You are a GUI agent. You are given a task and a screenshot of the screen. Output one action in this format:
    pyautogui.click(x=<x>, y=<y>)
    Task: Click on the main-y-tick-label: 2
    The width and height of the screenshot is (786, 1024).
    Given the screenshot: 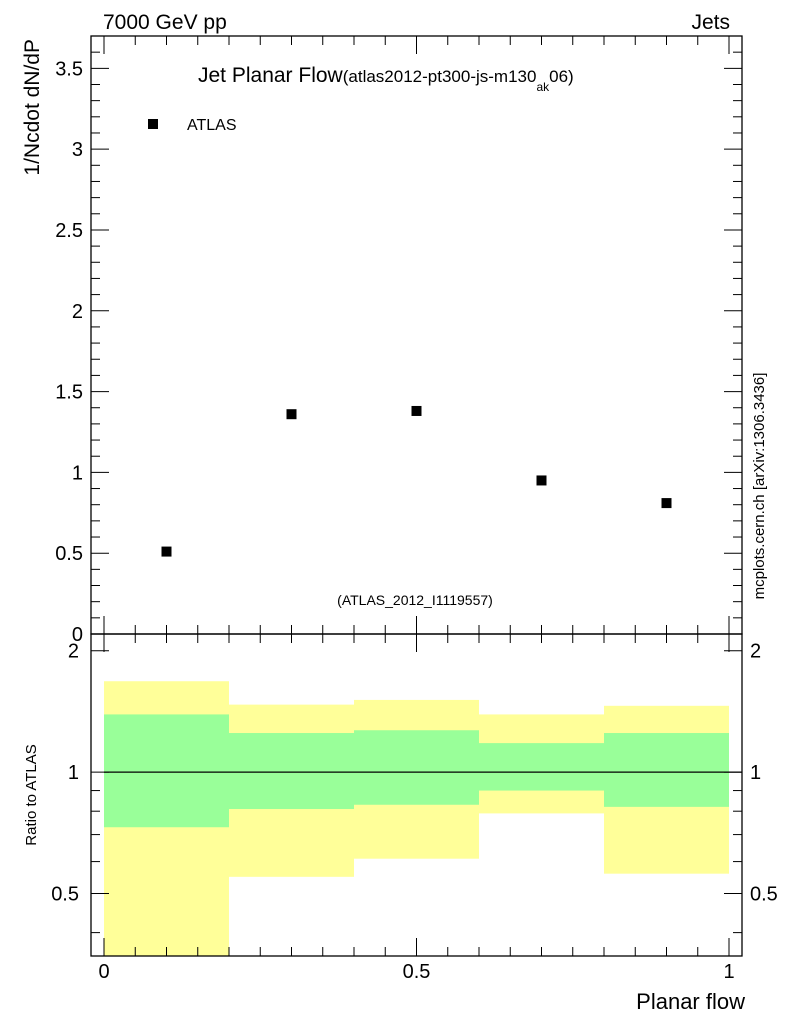 What is the action you would take?
    pyautogui.click(x=77, y=312)
    